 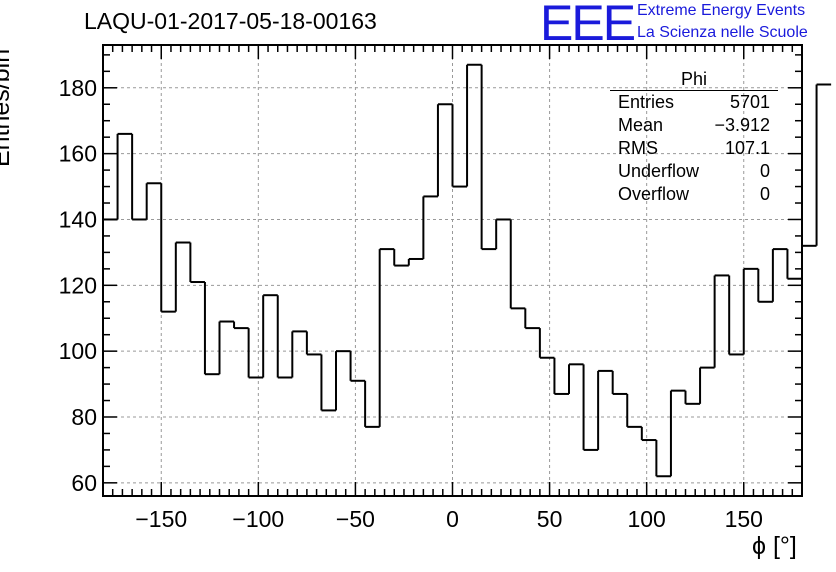 What do you see at coordinates (230, 21) in the screenshot?
I see `chart-title: LAQU-01-2017-05-18-00163` at bounding box center [230, 21].